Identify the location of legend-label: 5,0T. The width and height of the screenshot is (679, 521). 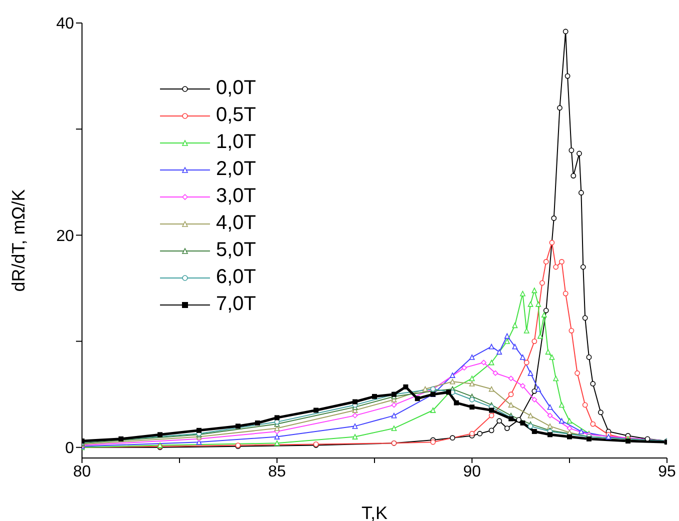
(236, 250).